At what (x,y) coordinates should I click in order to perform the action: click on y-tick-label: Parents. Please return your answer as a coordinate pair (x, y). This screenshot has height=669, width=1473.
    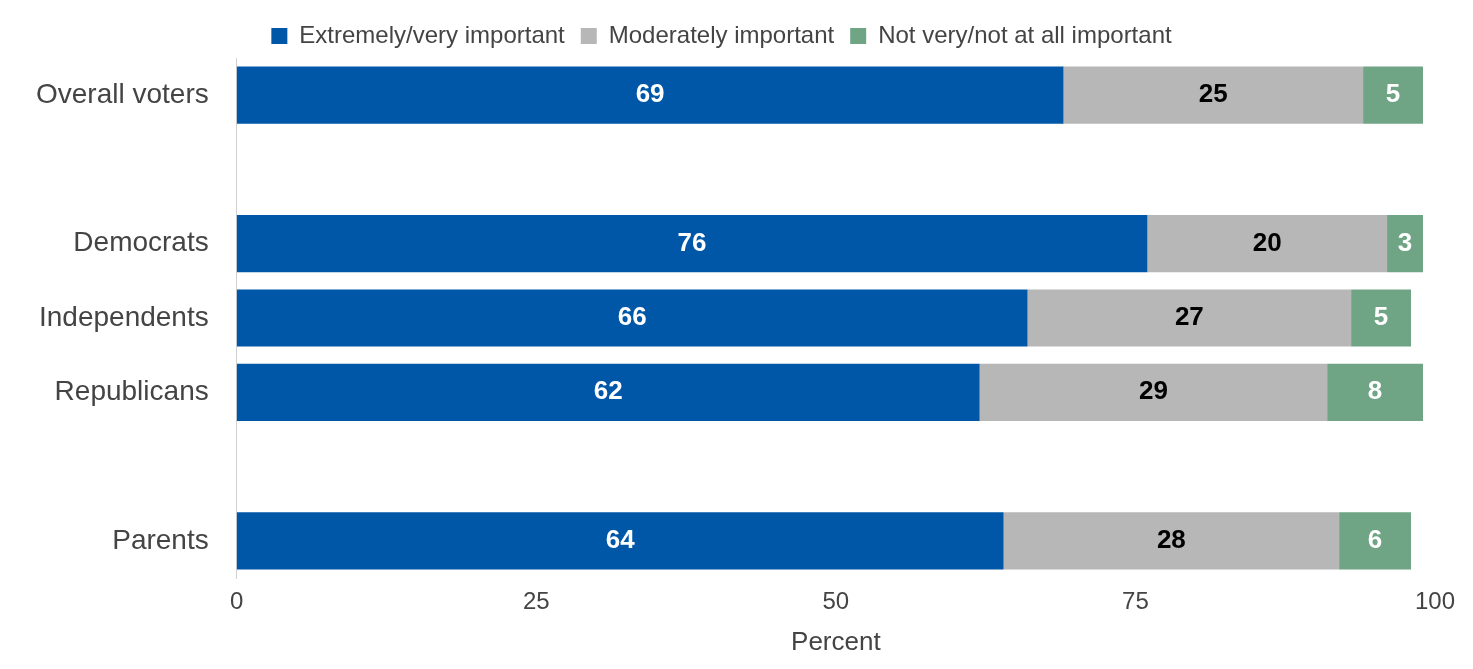
    Looking at the image, I should click on (160, 539).